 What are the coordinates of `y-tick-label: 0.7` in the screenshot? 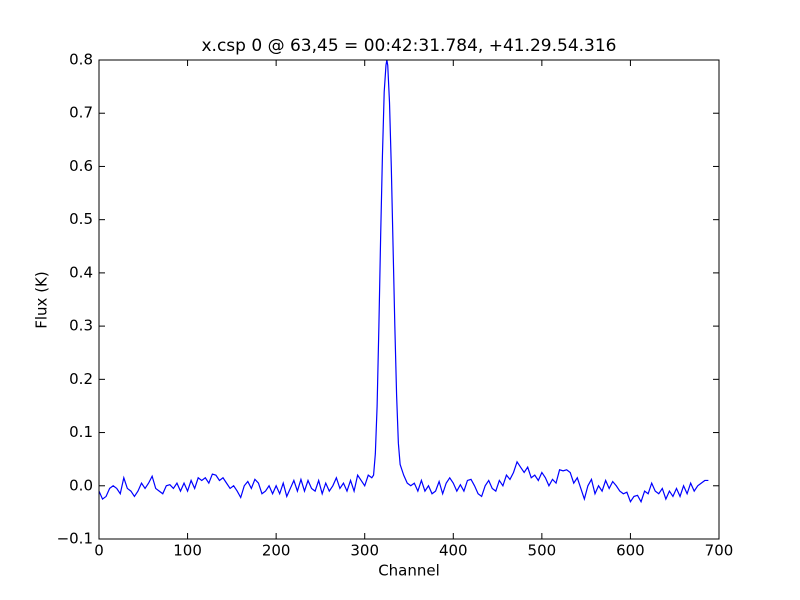 It's located at (81, 113).